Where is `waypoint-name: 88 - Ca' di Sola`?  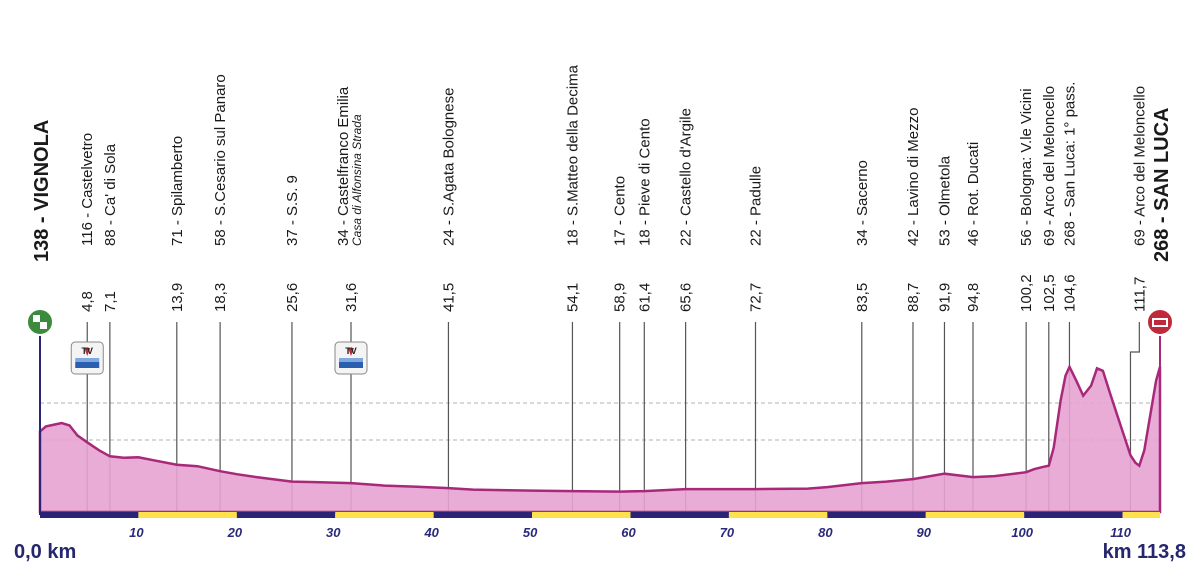 waypoint-name: 88 - Ca' di Sola is located at coordinates (110, 194).